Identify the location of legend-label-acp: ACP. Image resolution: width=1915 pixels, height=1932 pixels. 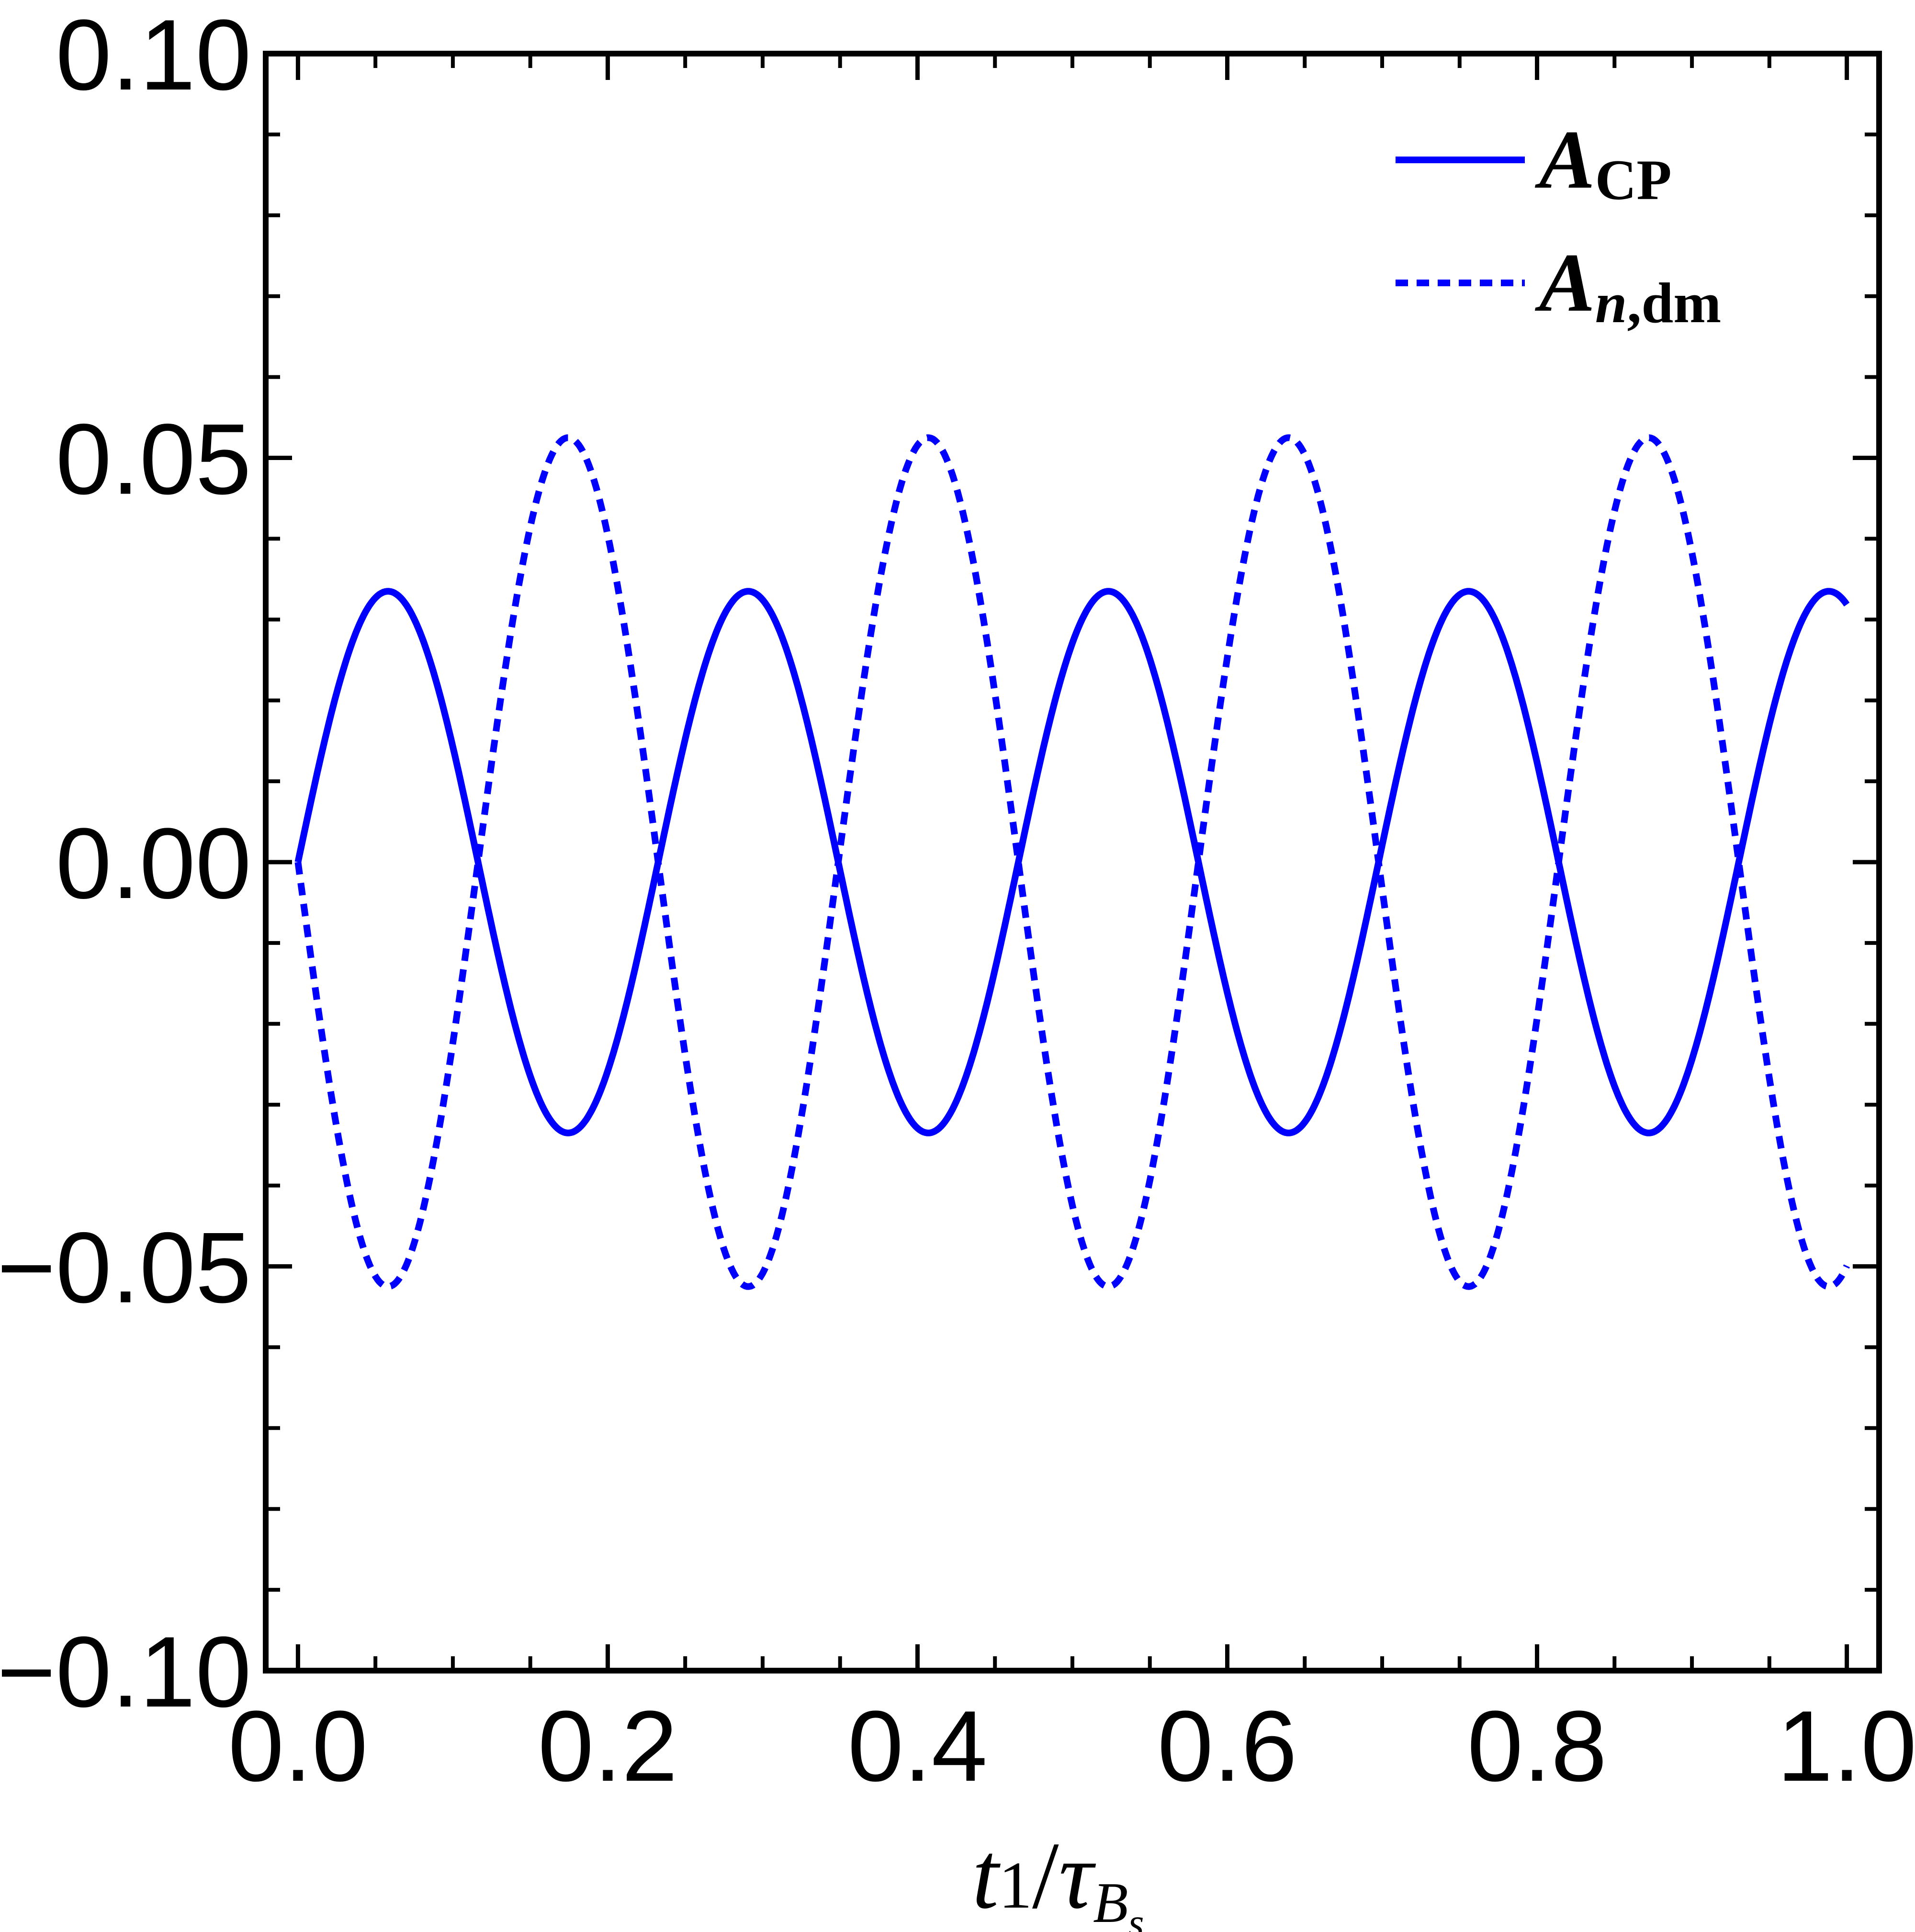
(1603, 162).